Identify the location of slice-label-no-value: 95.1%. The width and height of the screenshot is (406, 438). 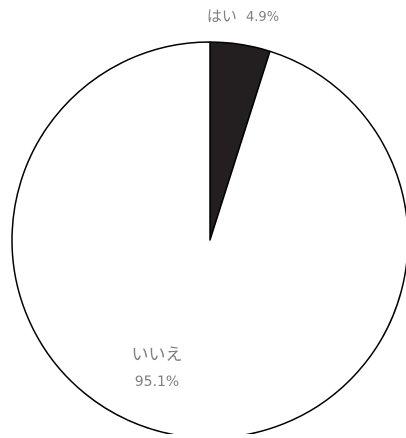
(157, 382).